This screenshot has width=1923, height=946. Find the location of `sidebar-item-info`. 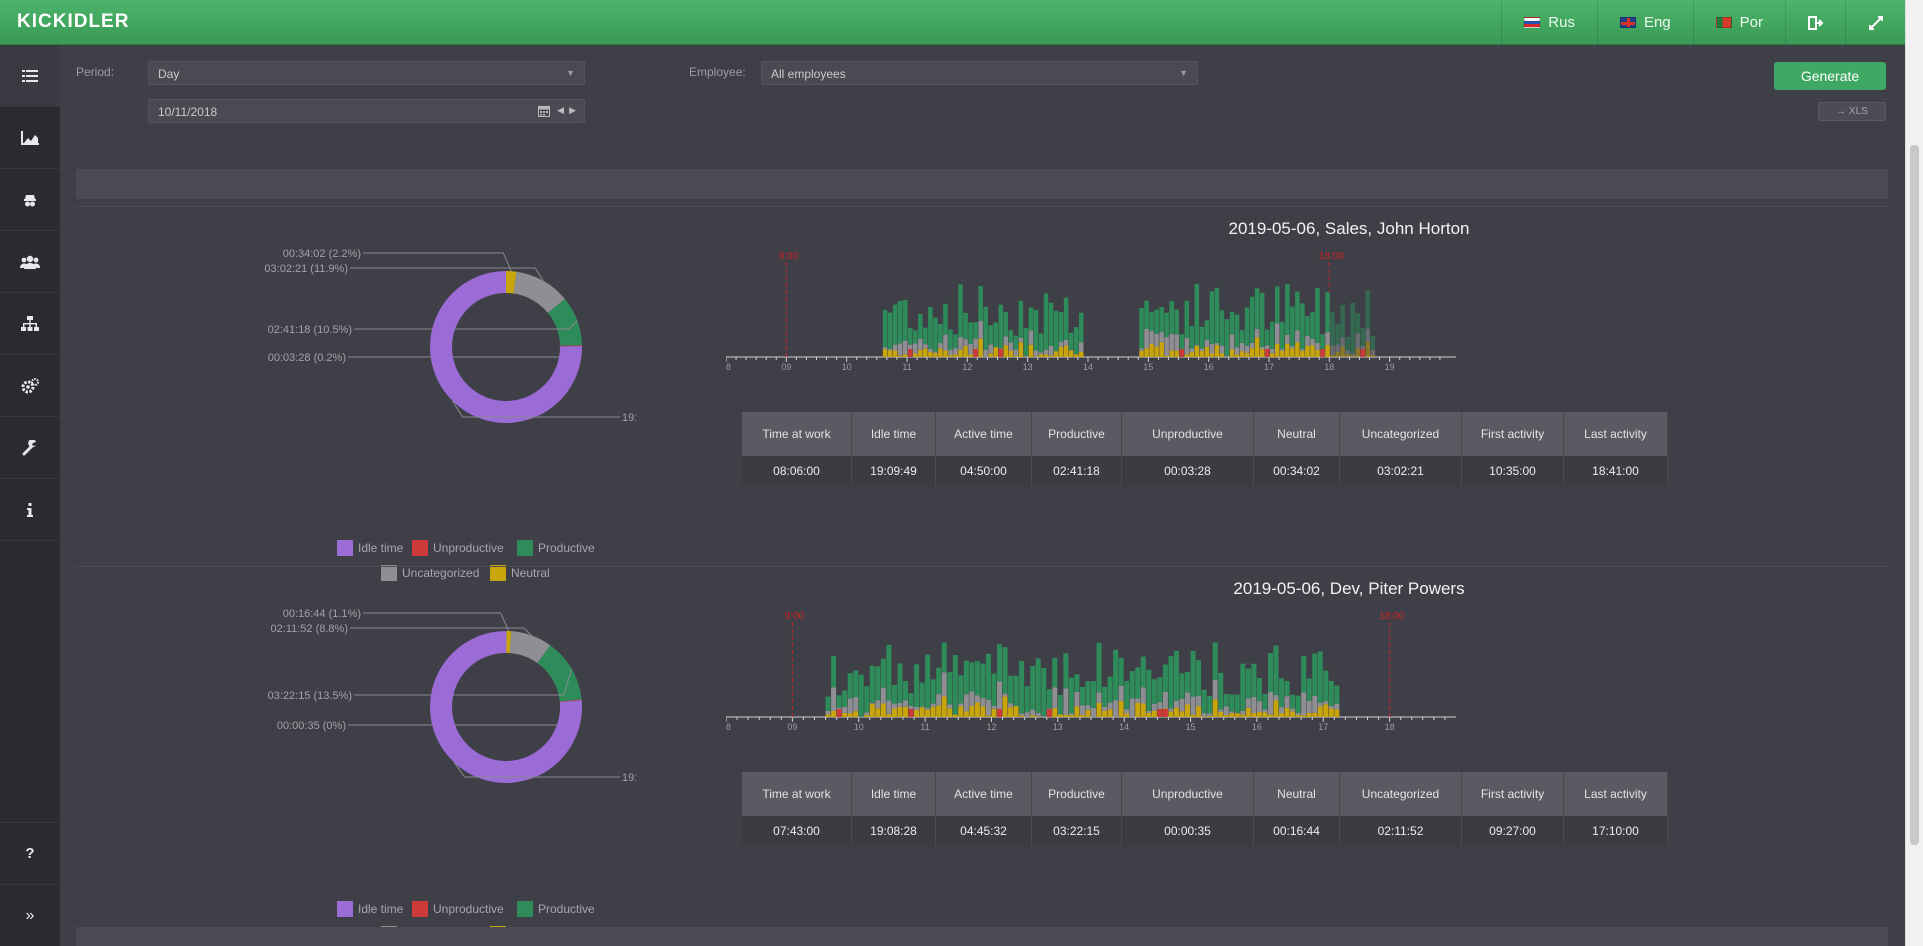

sidebar-item-info is located at coordinates (30, 510).